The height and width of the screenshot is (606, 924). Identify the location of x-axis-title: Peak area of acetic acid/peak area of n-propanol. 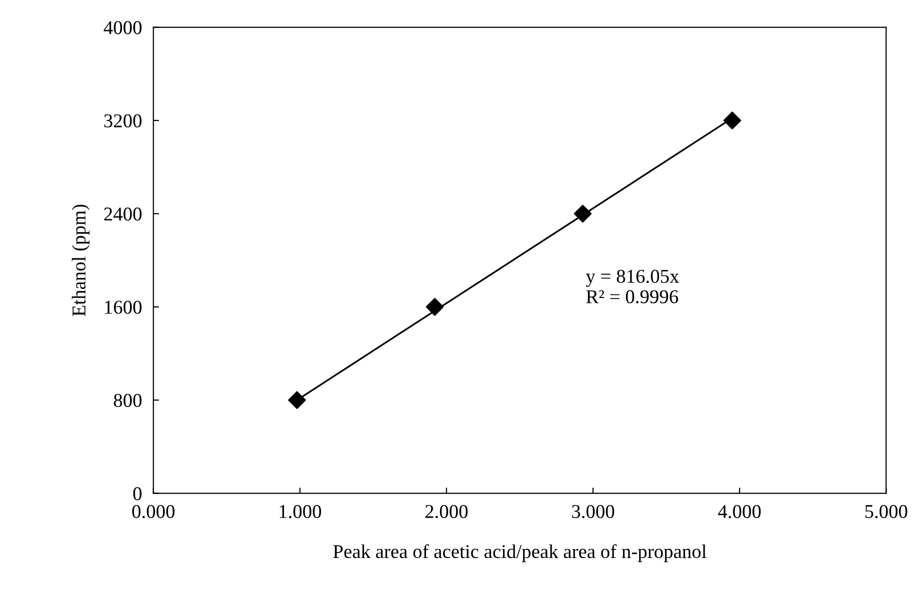
(519, 553).